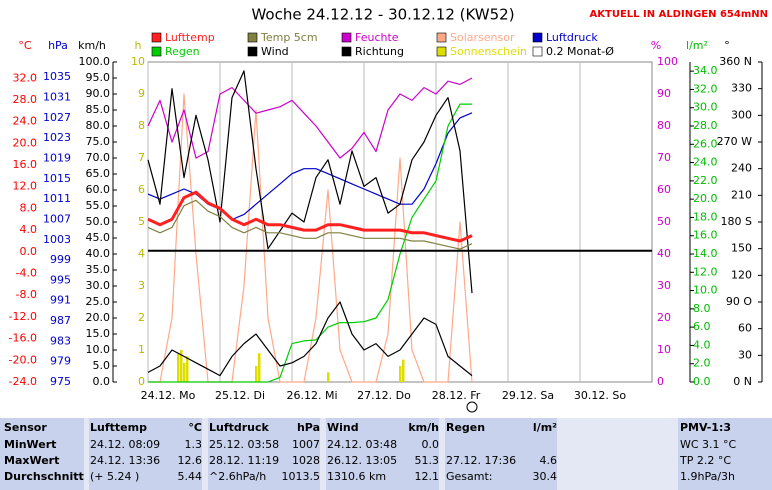  Describe the element at coordinates (727, 45) in the screenshot. I see `axis-title: °` at that location.